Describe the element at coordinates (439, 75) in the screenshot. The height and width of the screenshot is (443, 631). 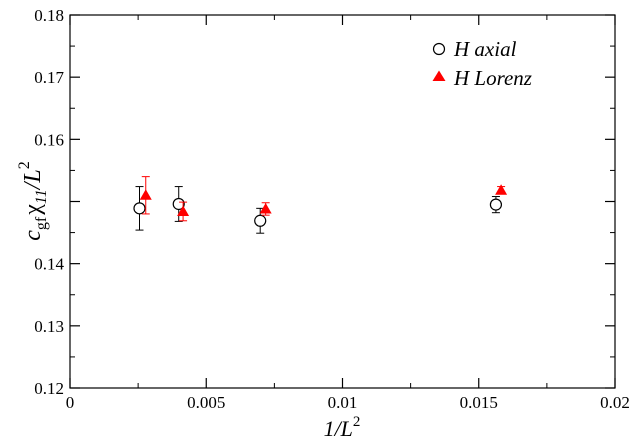
I see `legend-marker-h-lorenz` at that location.